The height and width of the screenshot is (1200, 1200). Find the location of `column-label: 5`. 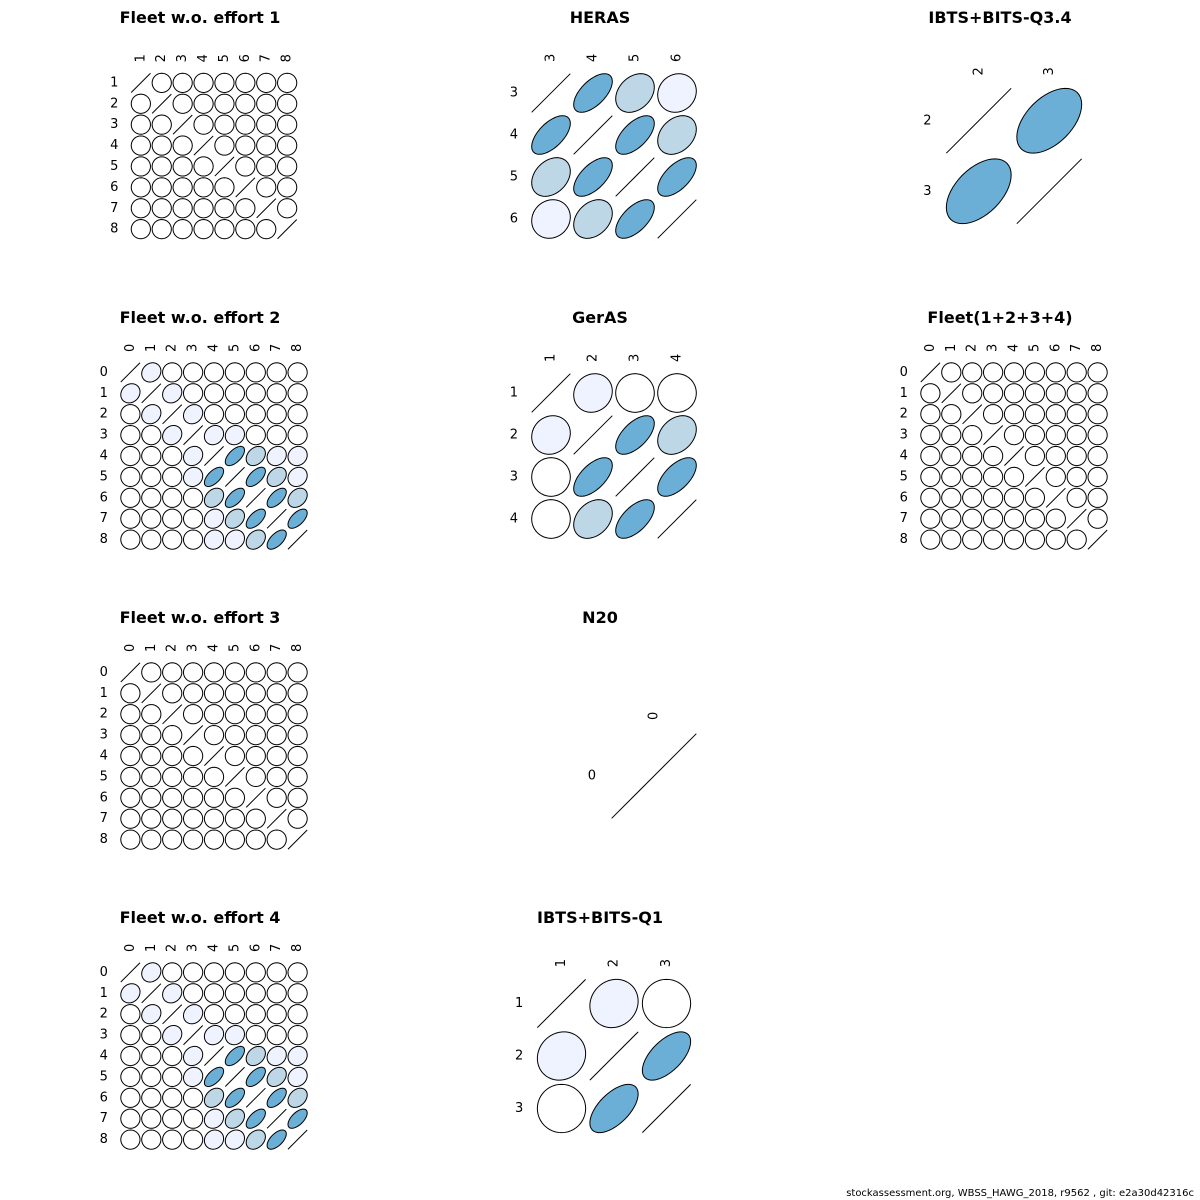

column-label: 5 is located at coordinates (234, 648).